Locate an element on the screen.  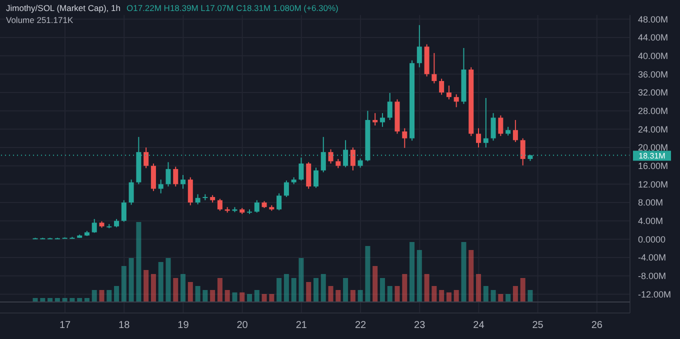
y-tick-label: 36.00M is located at coordinates (653, 74).